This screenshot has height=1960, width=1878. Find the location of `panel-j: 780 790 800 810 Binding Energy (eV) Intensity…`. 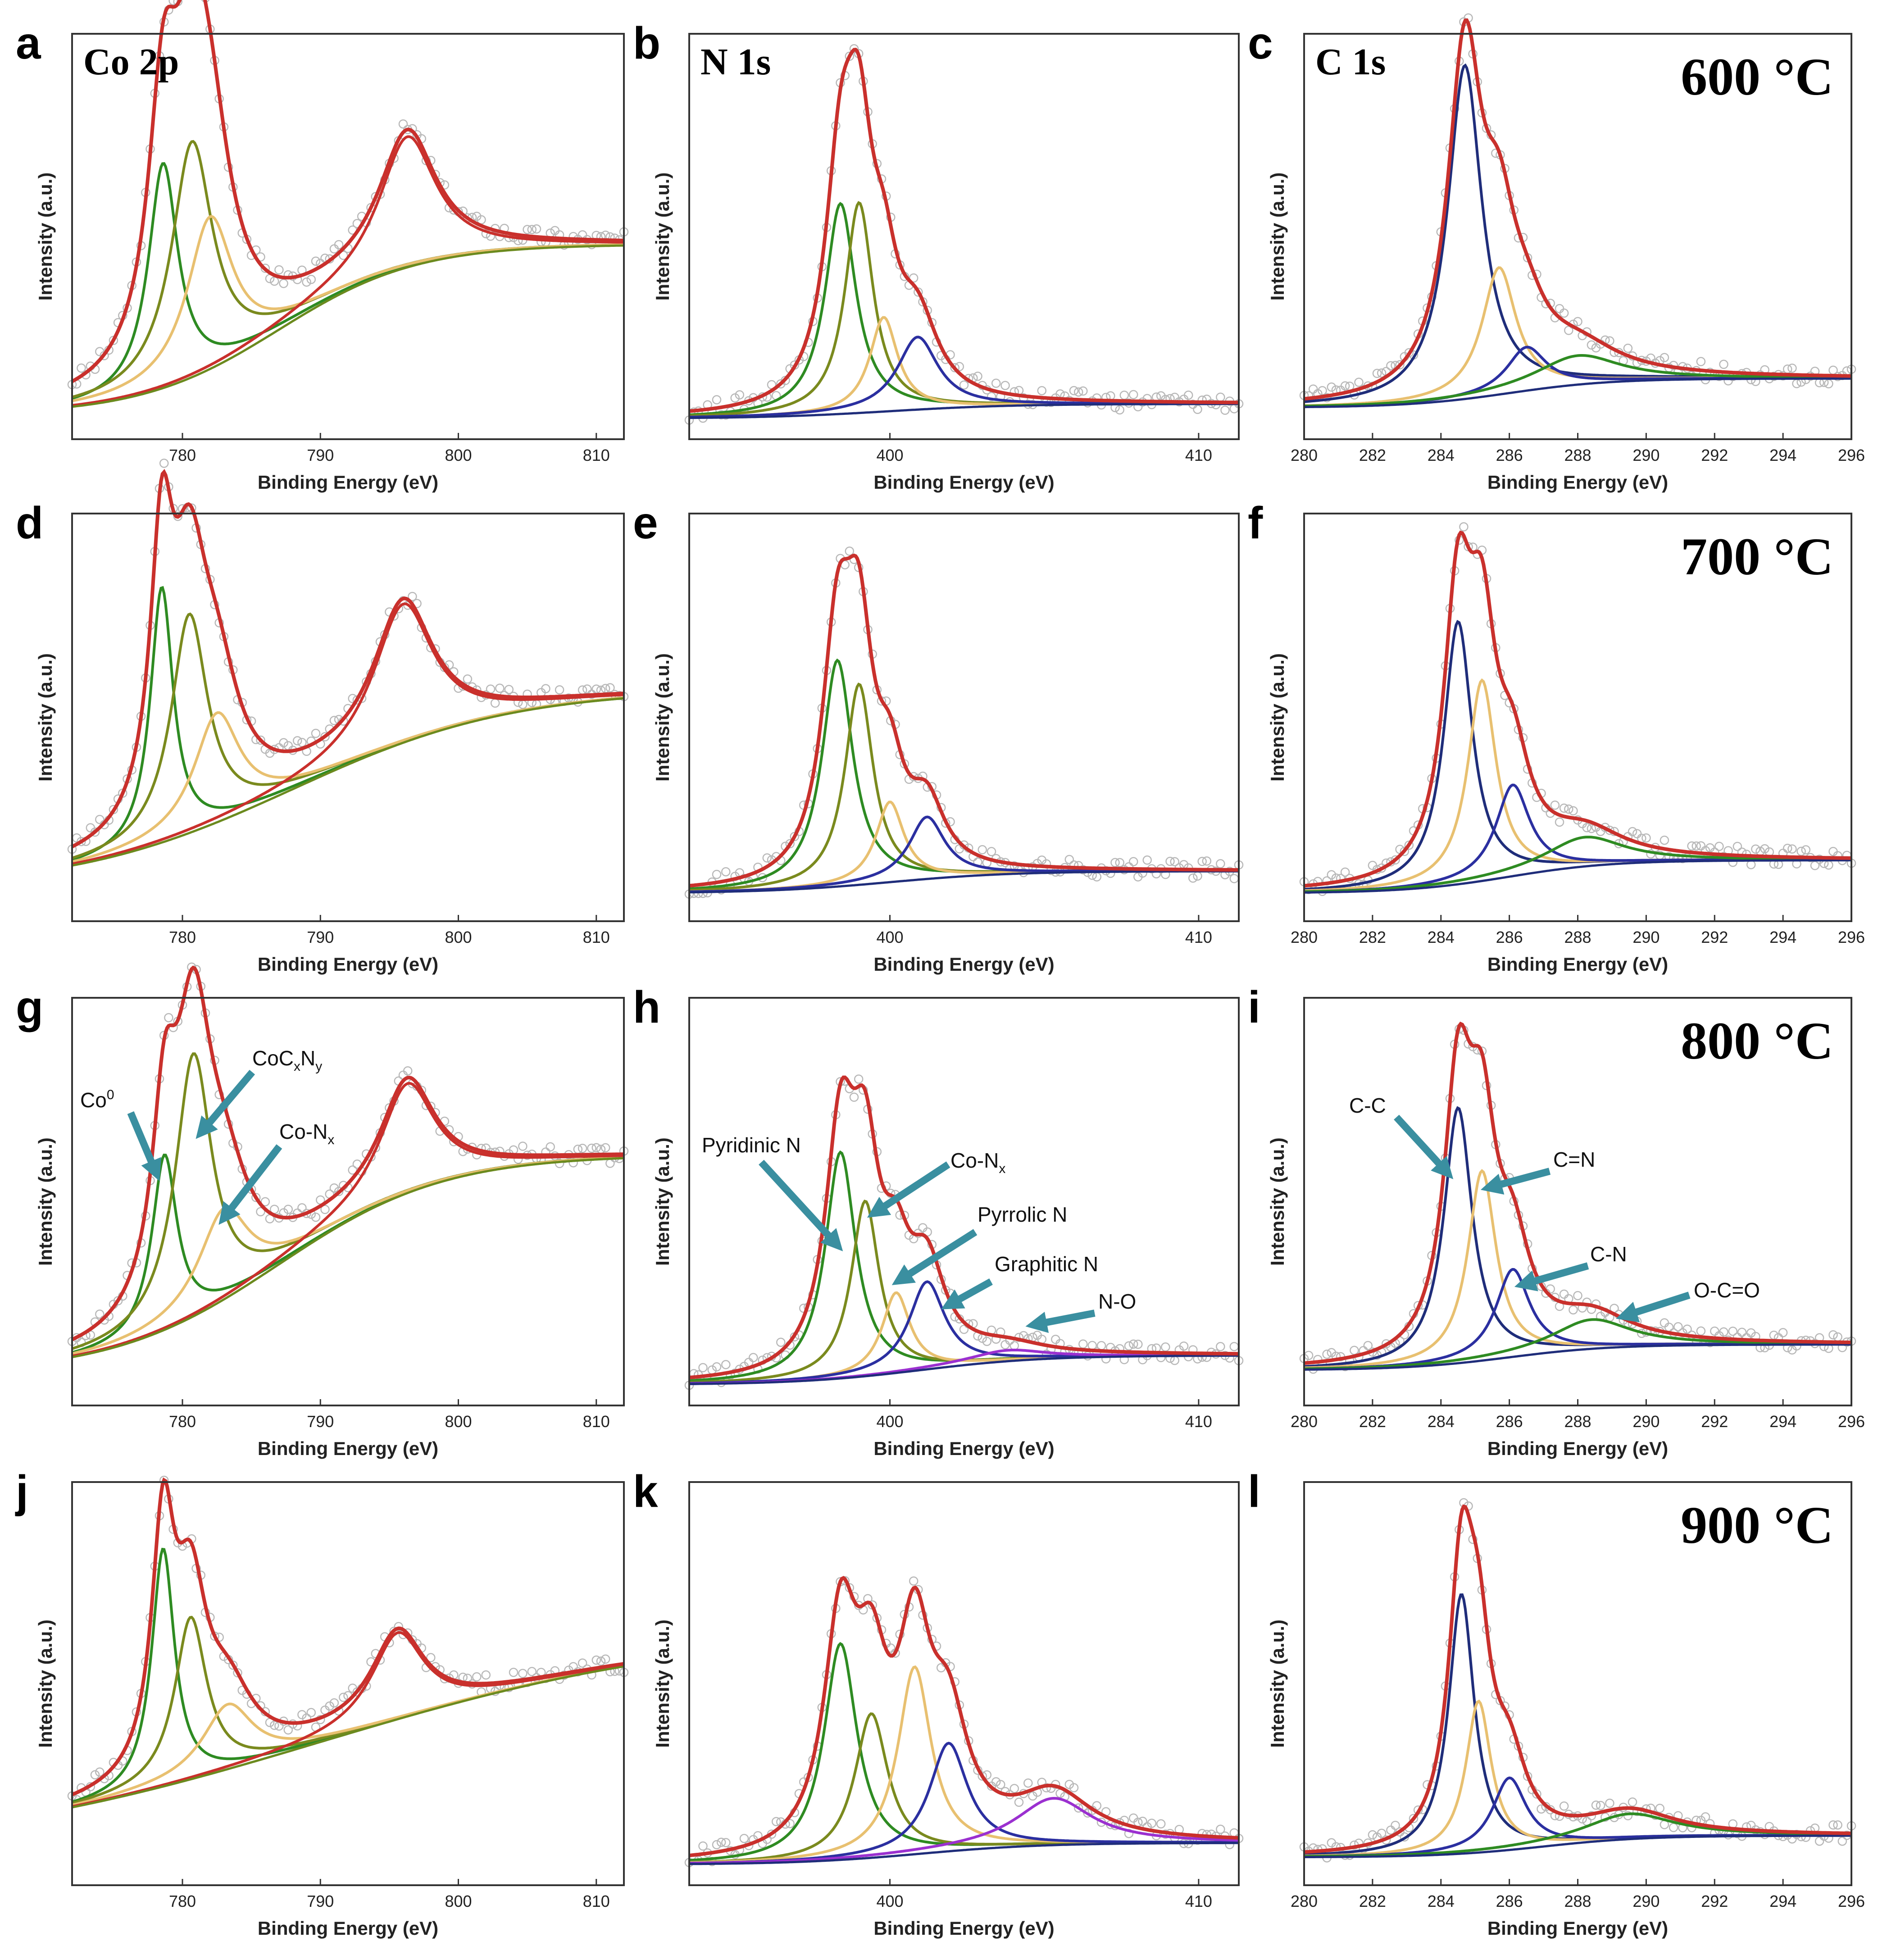

panel-j: 780 790 800 810 Binding Energy (eV) Intensity… is located at coordinates (322, 1702).